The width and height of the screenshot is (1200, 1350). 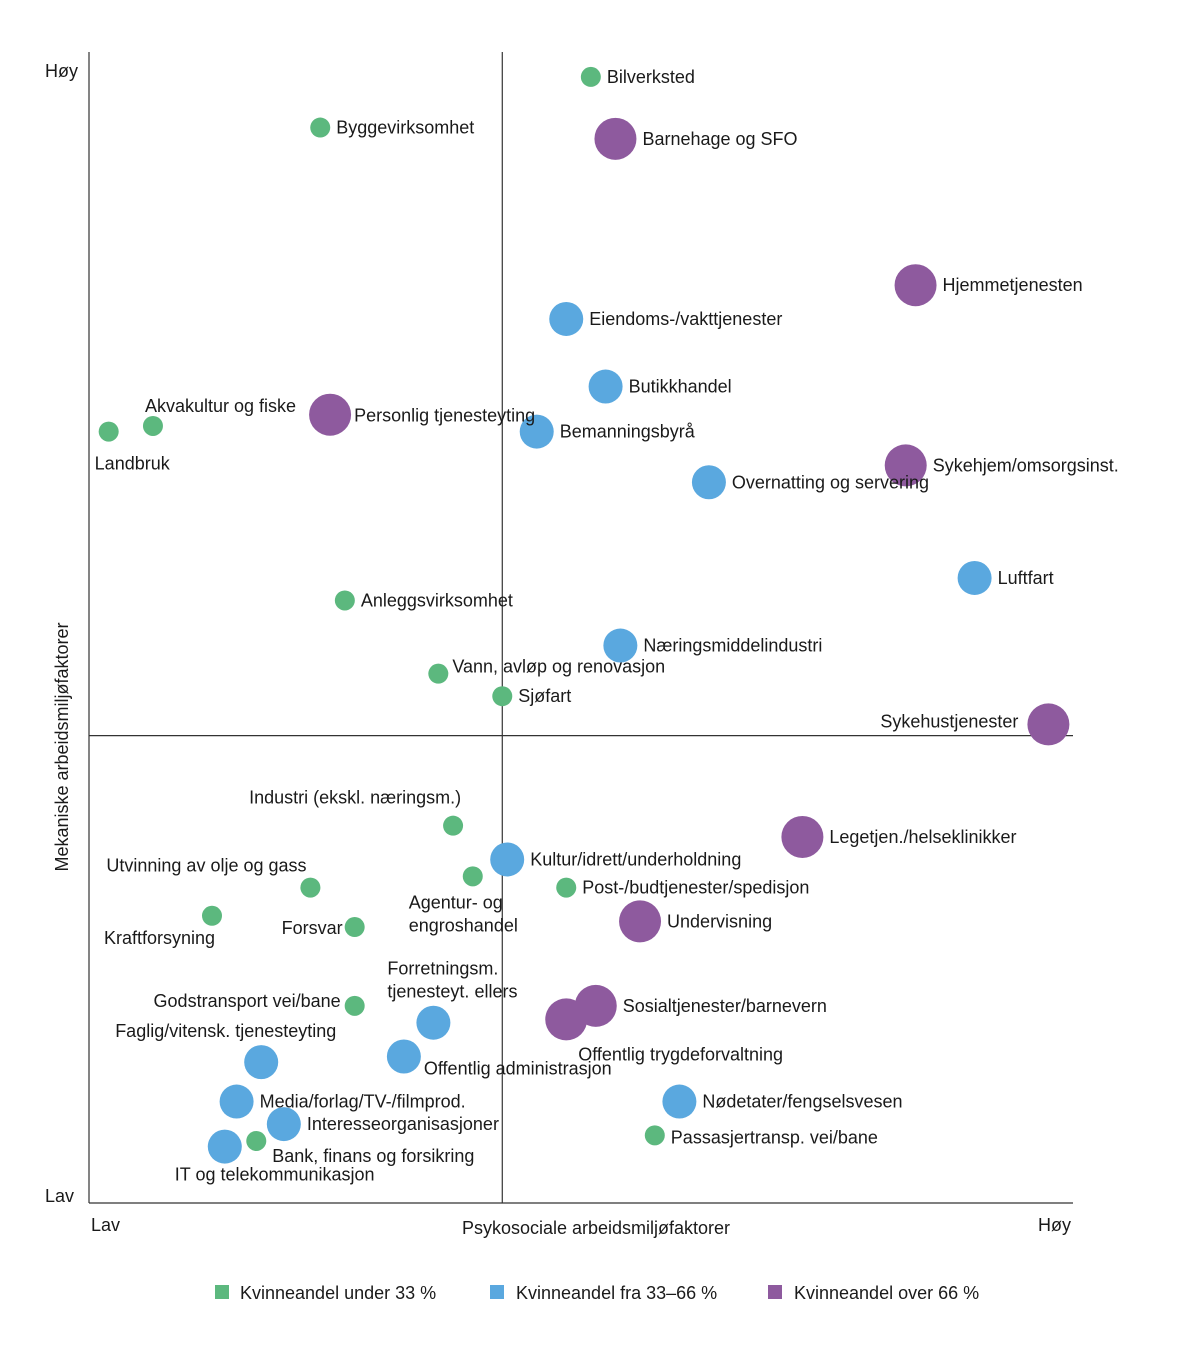 I want to click on point-label-32: Offentlig administrasjon, so click(x=518, y=1069).